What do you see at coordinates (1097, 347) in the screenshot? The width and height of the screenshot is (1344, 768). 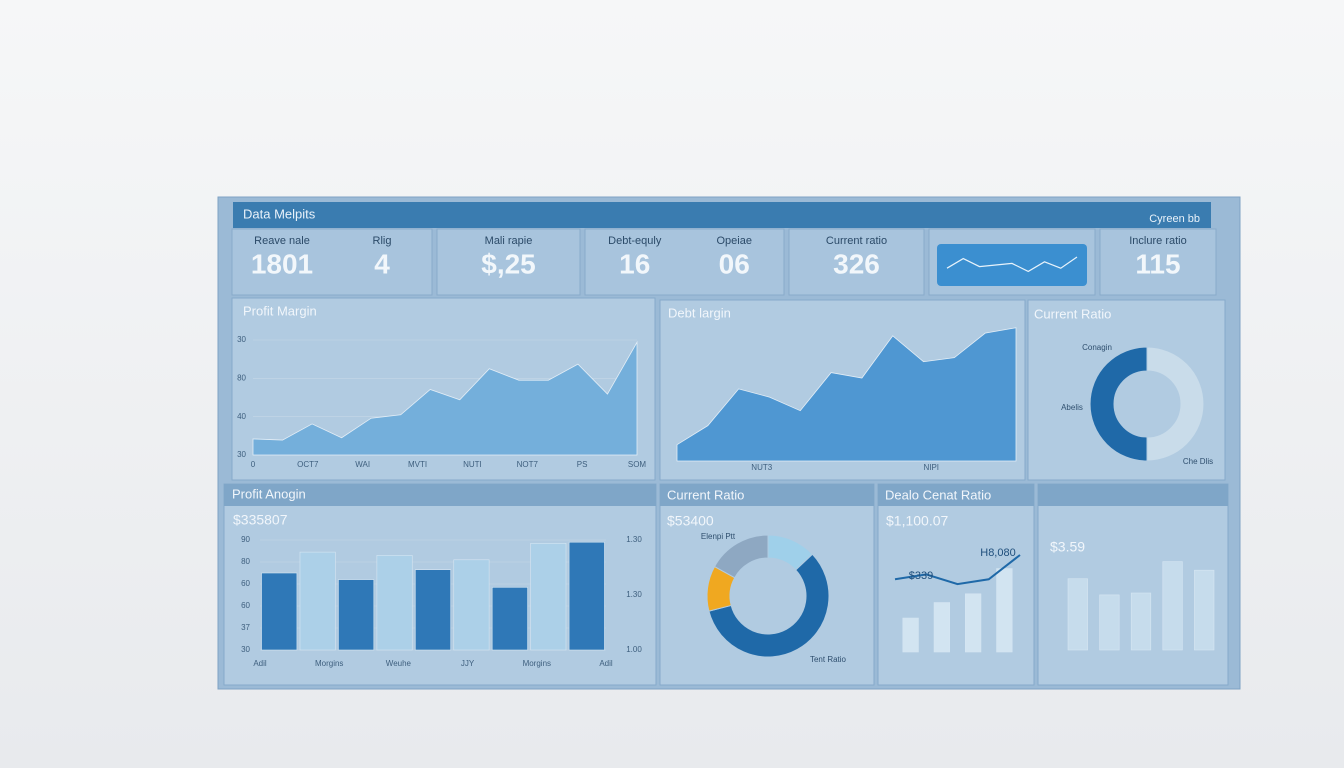 I see `annotation: Conagin` at bounding box center [1097, 347].